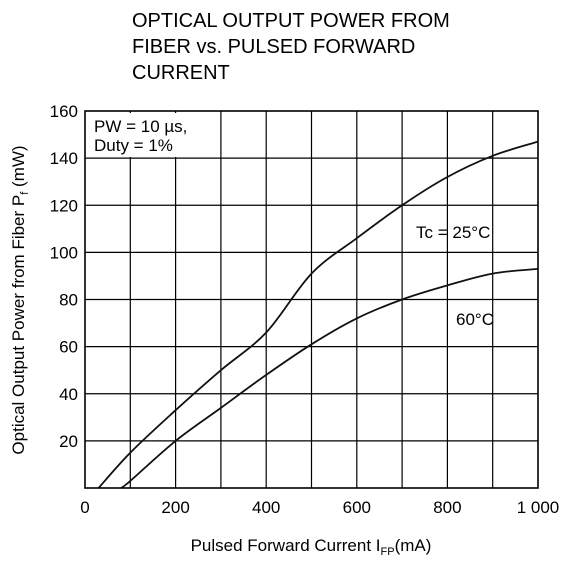 This screenshot has width=568, height=563. I want to click on curve-labels: Tc = 25°C 60°C, so click(455, 276).